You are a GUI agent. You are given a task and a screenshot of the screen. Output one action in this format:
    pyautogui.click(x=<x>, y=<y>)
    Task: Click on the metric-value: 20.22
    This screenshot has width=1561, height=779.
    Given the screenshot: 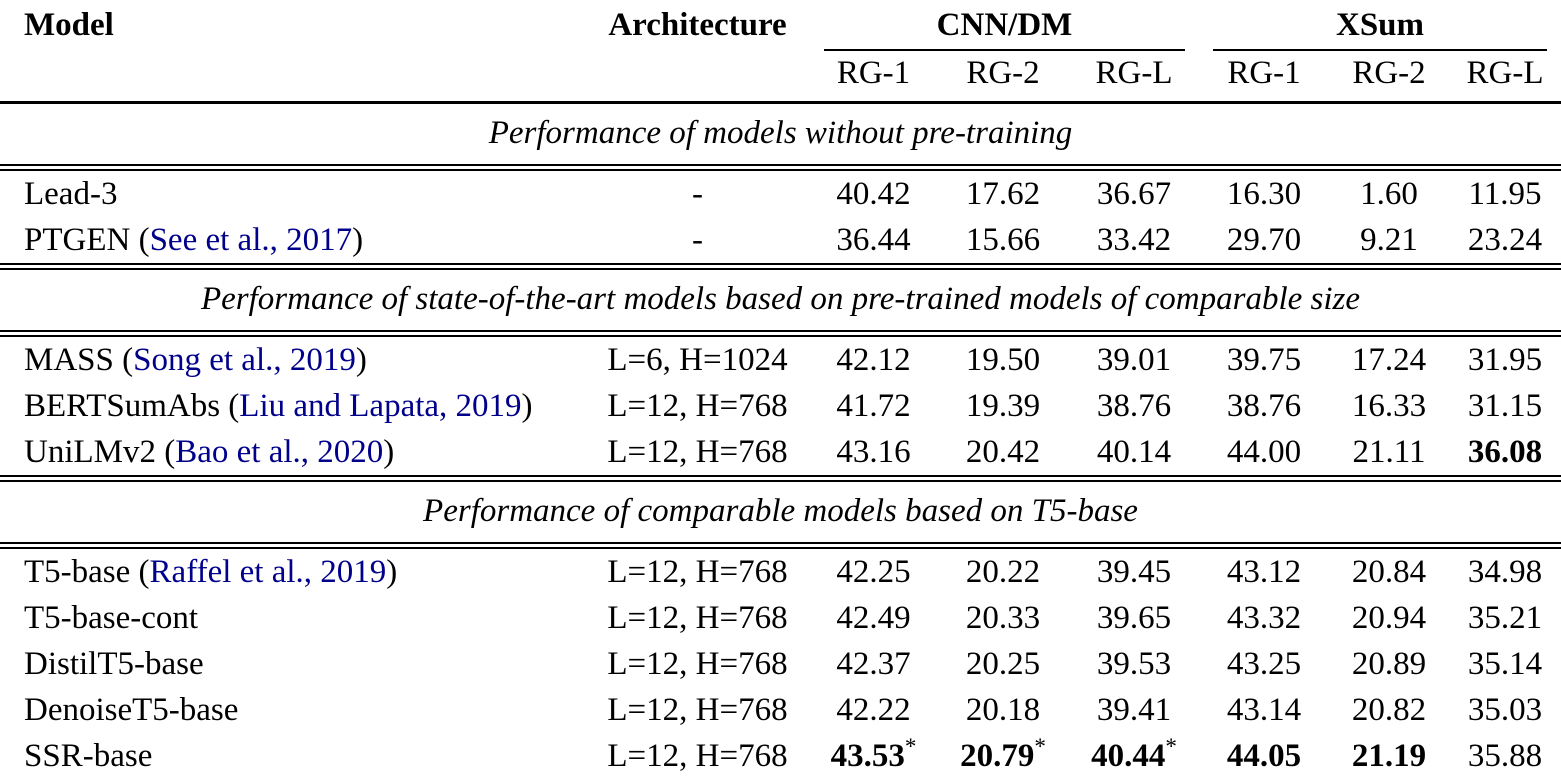 What is the action you would take?
    pyautogui.click(x=1003, y=572)
    